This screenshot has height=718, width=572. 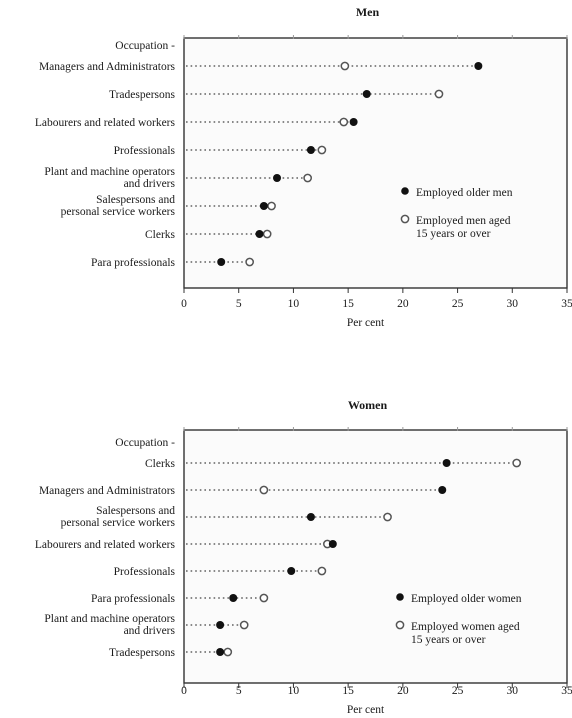 What do you see at coordinates (368, 405) in the screenshot?
I see `chart-title: Women` at bounding box center [368, 405].